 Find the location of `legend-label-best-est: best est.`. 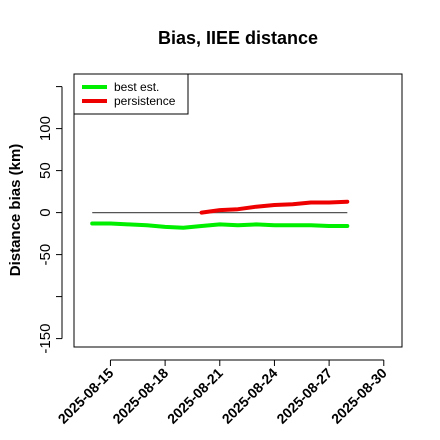

legend-label-best-est: best est. is located at coordinates (136, 87).